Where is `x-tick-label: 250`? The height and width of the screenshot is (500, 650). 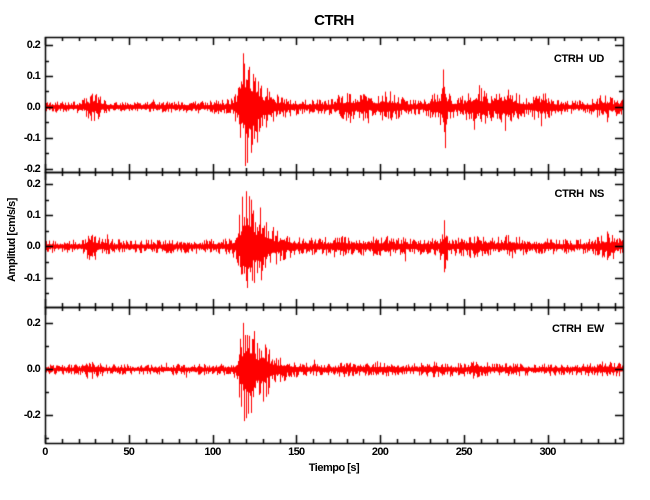
x-tick-label: 250 is located at coordinates (464, 452).